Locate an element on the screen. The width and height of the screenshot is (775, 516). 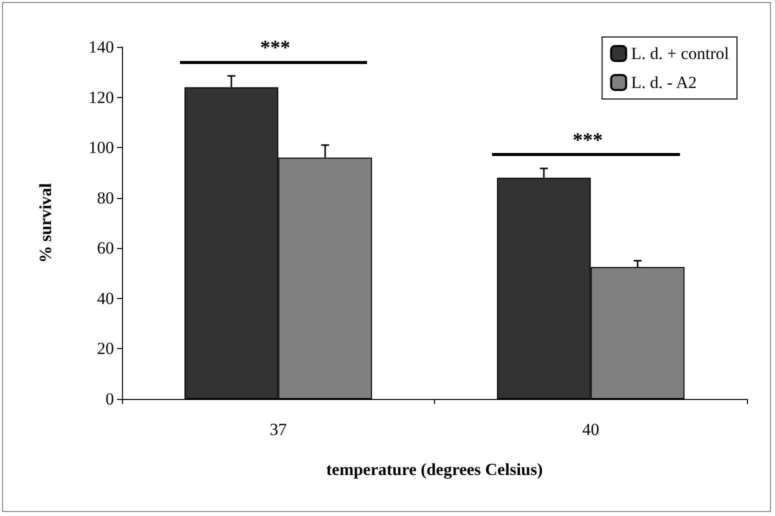
y-tick-label: 20 is located at coordinates (105, 348).